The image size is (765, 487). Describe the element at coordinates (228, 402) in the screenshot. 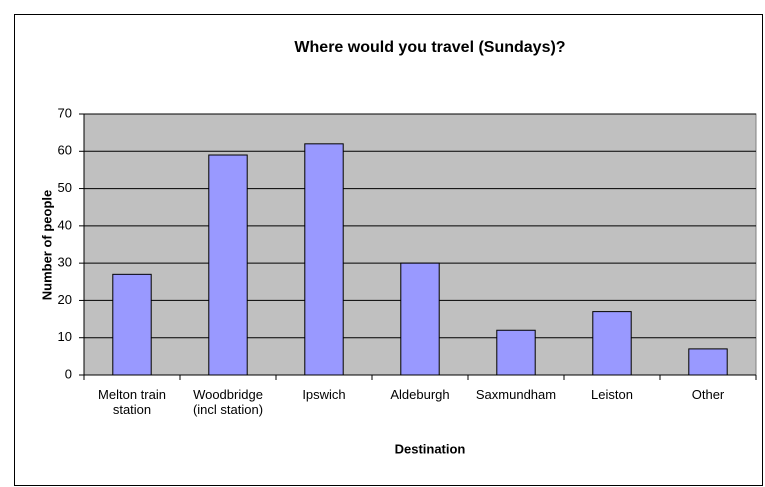

I see `x-tick-label: Woodbridge (incl station)` at that location.